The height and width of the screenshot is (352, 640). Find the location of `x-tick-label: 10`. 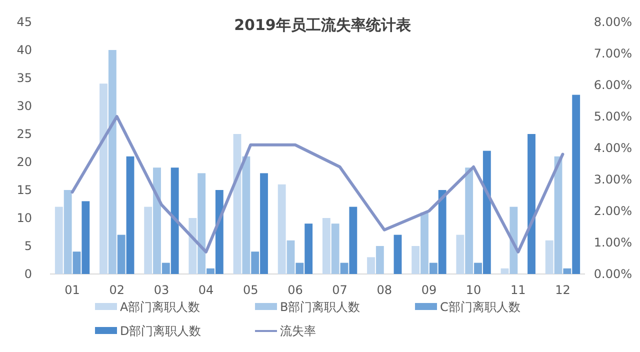

x-tick-label: 10 is located at coordinates (474, 290).